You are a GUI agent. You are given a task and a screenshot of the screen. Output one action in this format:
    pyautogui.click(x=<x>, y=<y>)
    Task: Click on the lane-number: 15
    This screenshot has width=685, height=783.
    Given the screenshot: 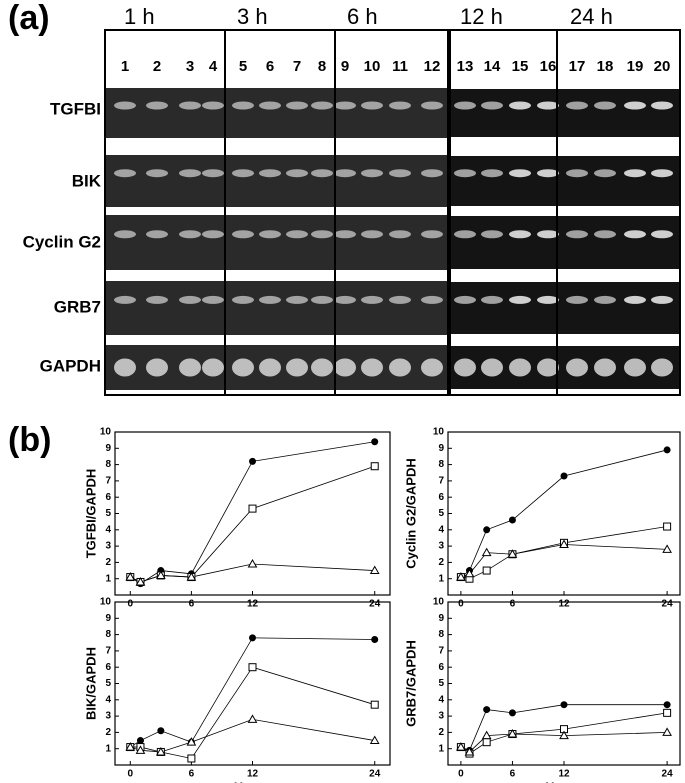 What is the action you would take?
    pyautogui.click(x=520, y=66)
    